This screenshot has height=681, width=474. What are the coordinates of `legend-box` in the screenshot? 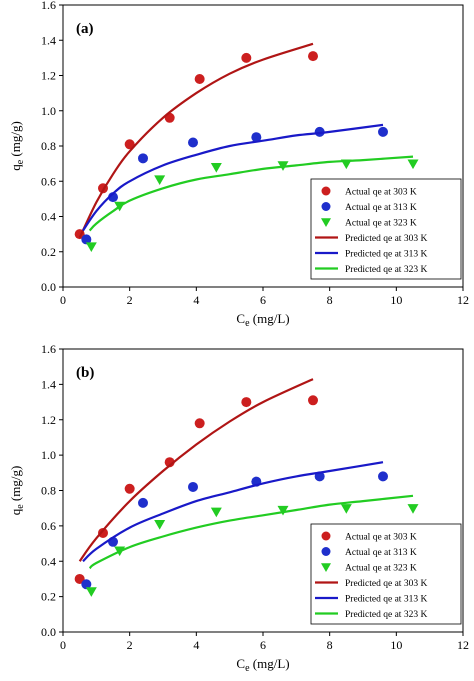 It's located at (386, 574).